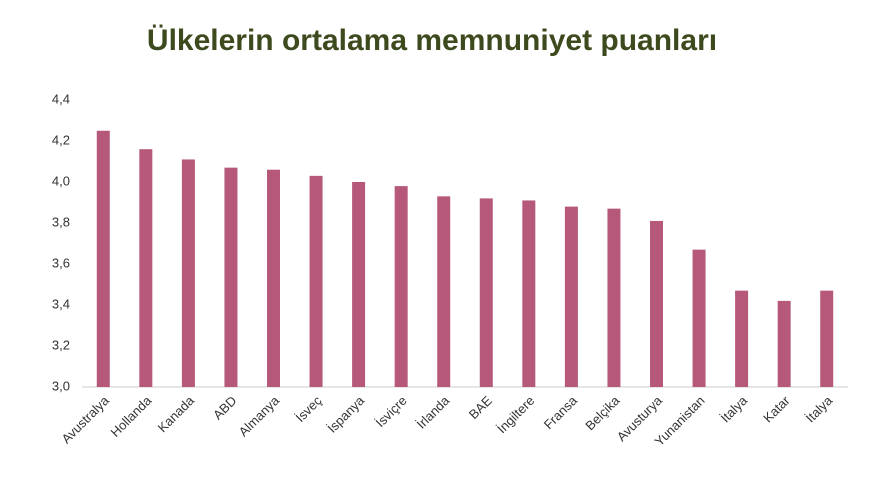 The width and height of the screenshot is (880, 492). I want to click on chart-title: Ülkelerin ortalama memnuniyet puanları, so click(432, 40).